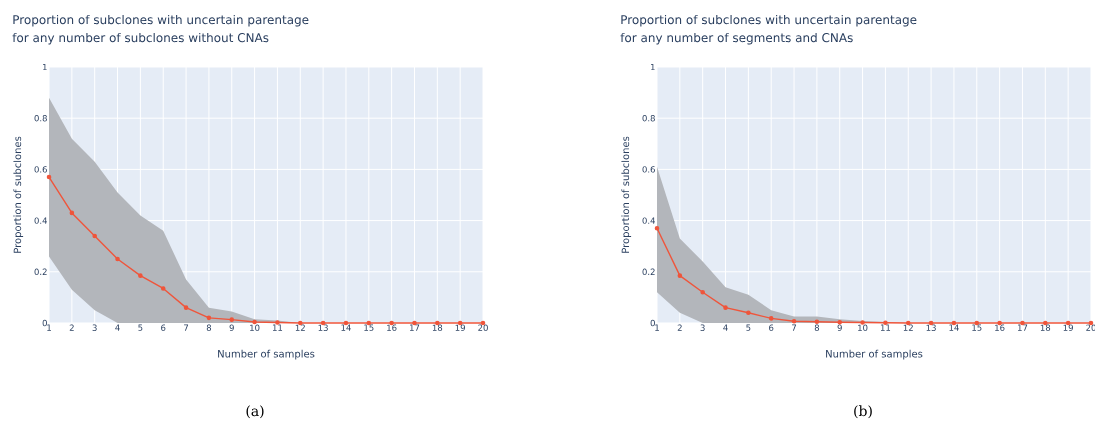  I want to click on chart-subtitle: for any number of segments and CNAs, so click(736, 38).